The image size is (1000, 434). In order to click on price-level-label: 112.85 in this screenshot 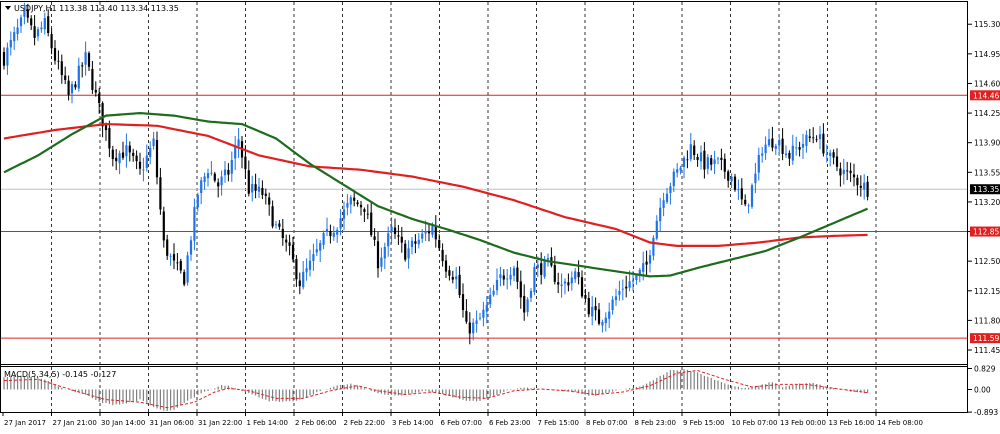, I will do `click(986, 232)`.